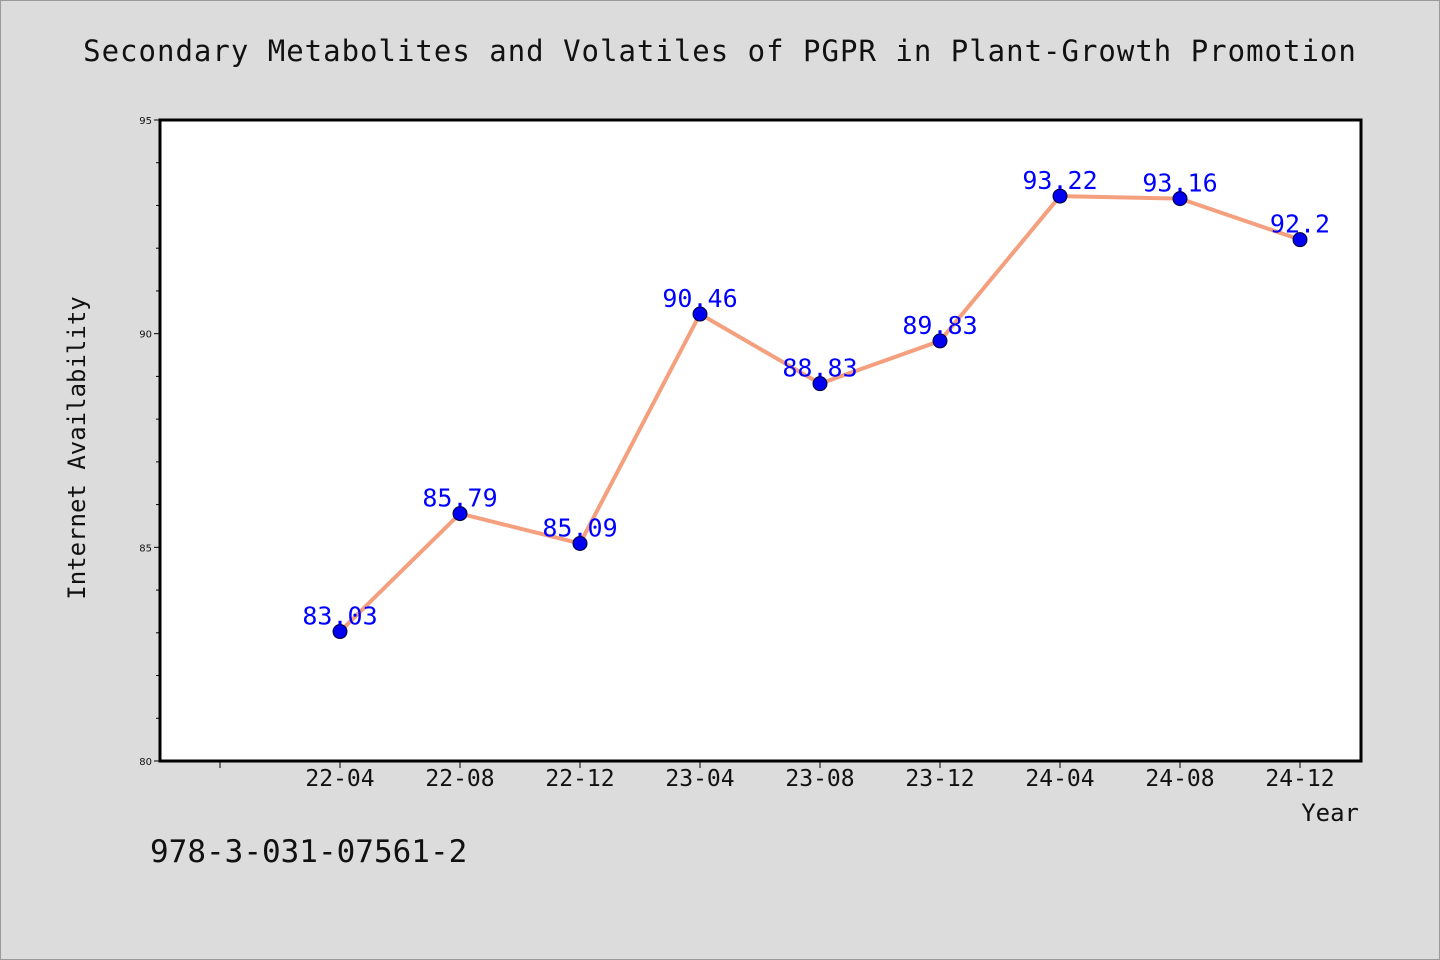 This screenshot has width=1440, height=960. Describe the element at coordinates (939, 779) in the screenshot. I see `x-tick-label: 23-12` at that location.